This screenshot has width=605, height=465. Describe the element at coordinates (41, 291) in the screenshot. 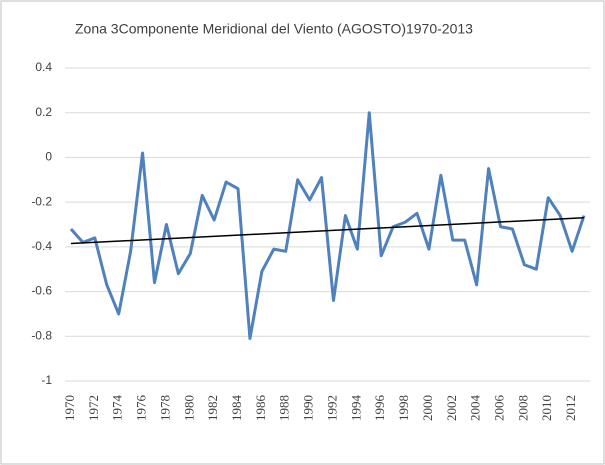

I see `y-tick-label: -0.6` at that location.